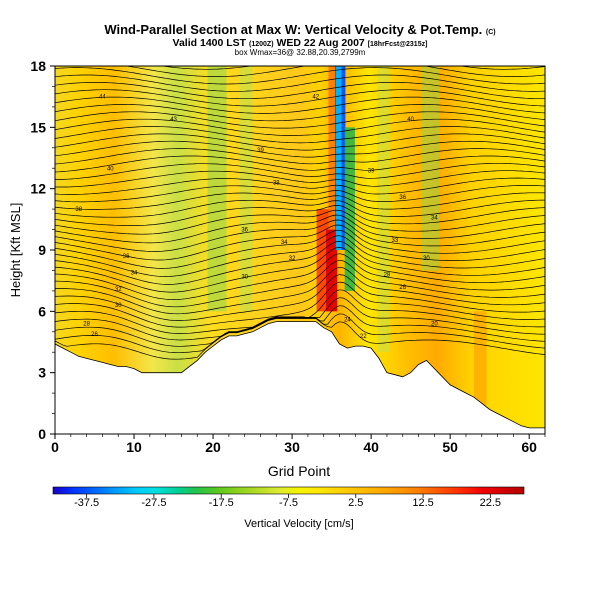 This screenshot has height=600, width=600. I want to click on colorbar, so click(288, 490).